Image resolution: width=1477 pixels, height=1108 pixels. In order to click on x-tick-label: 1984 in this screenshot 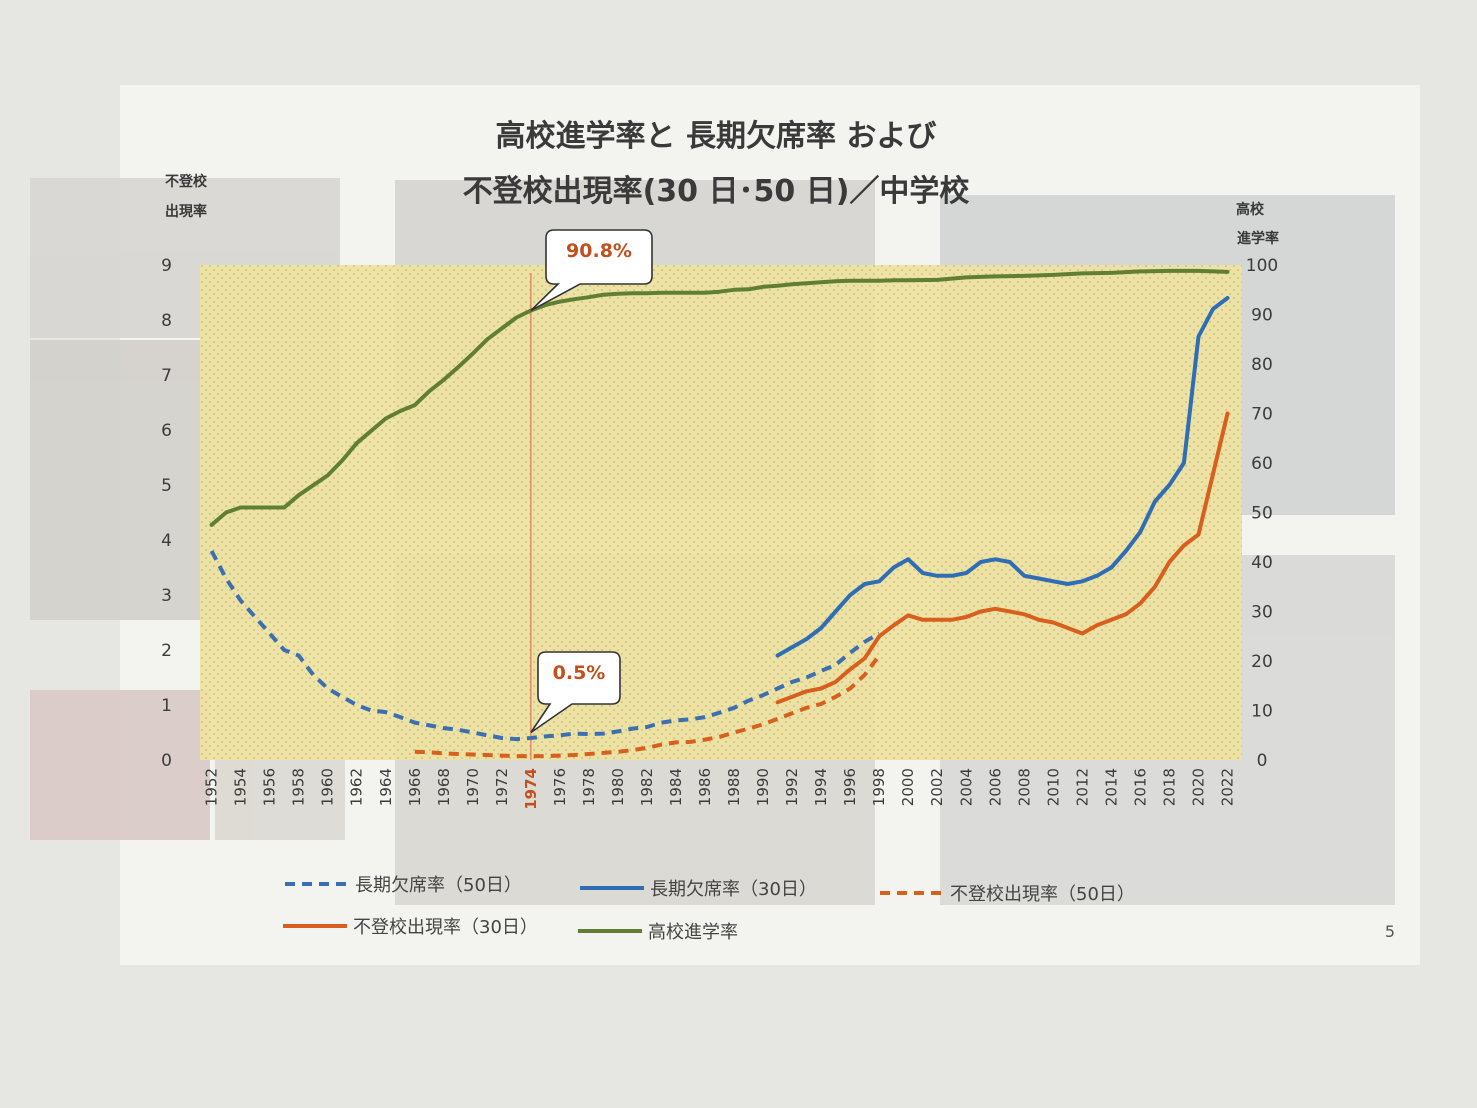, I will do `click(676, 787)`.